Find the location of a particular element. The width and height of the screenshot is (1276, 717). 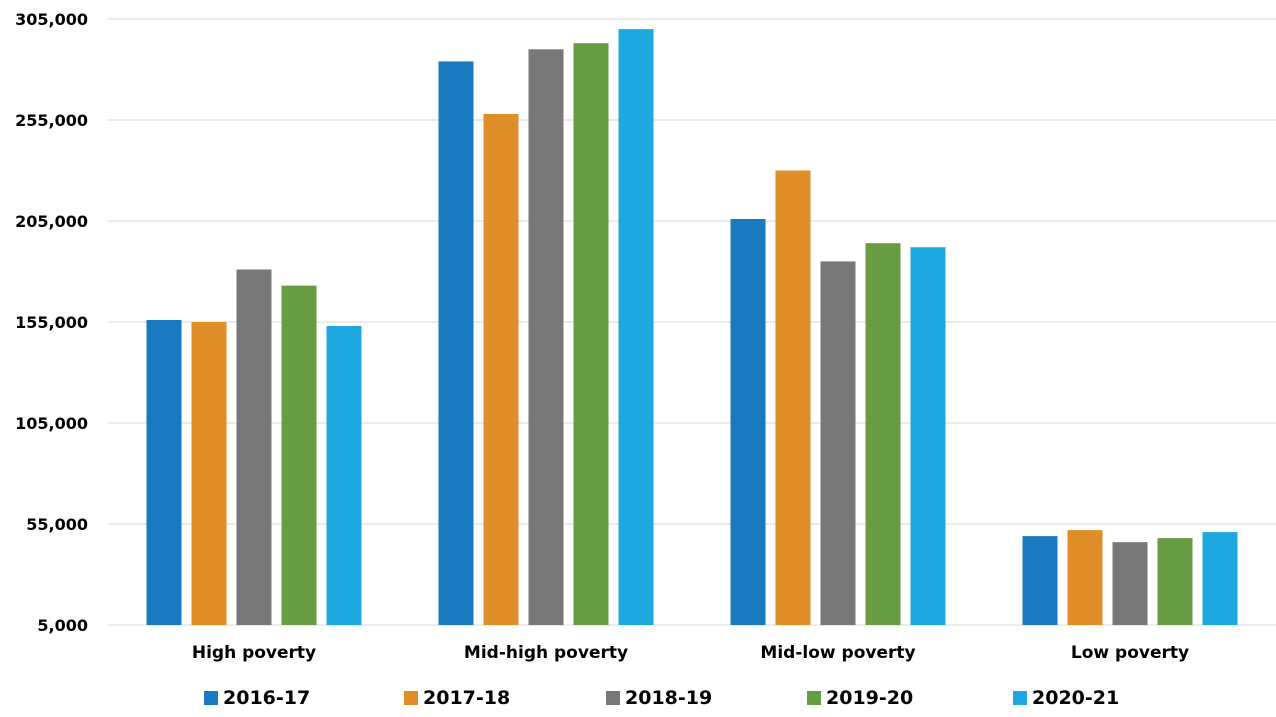

bar-2019-20-mid-high-poverty is located at coordinates (591, 334).